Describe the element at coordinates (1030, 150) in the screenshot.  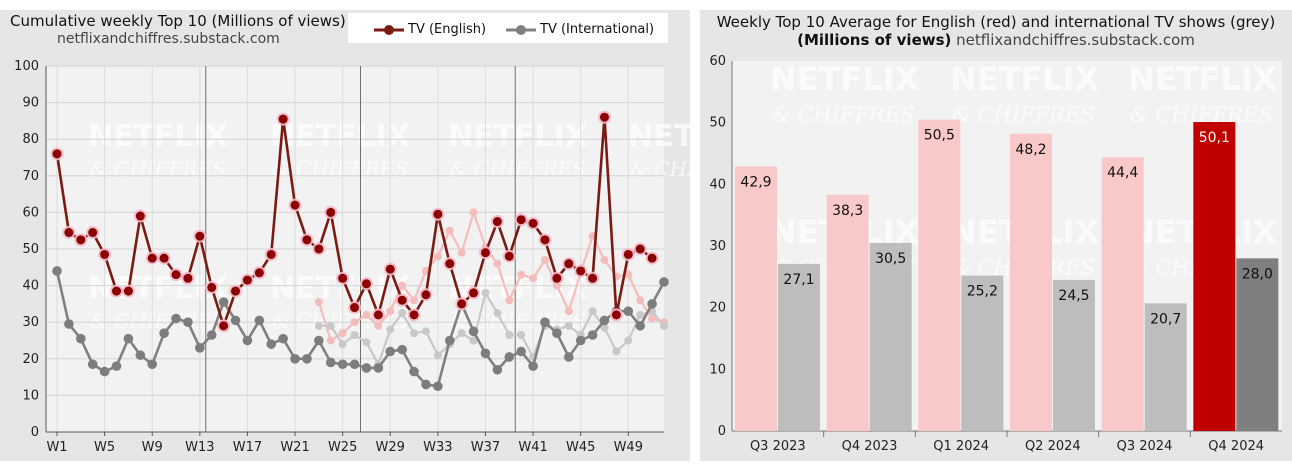
I see `english-bar-label: 48,2` at that location.